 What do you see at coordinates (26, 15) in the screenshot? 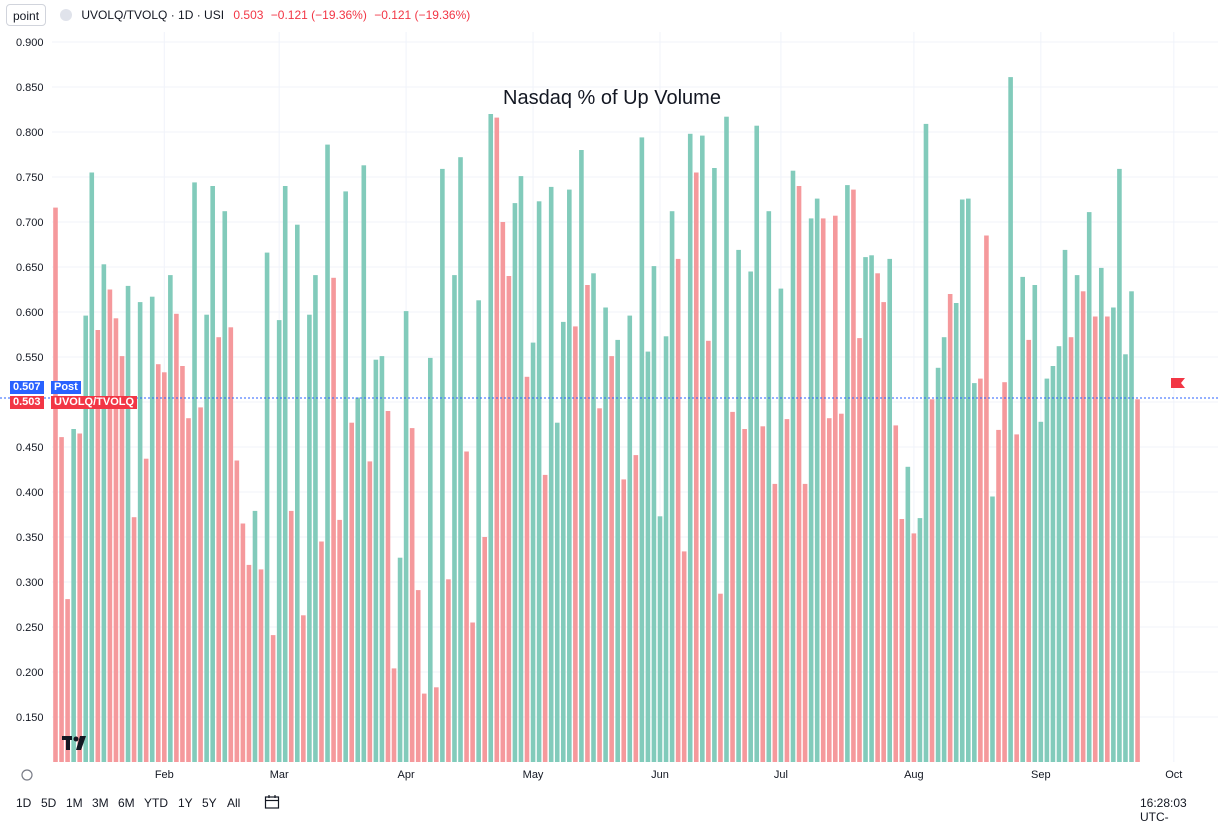
I see `symbol-input: point` at bounding box center [26, 15].